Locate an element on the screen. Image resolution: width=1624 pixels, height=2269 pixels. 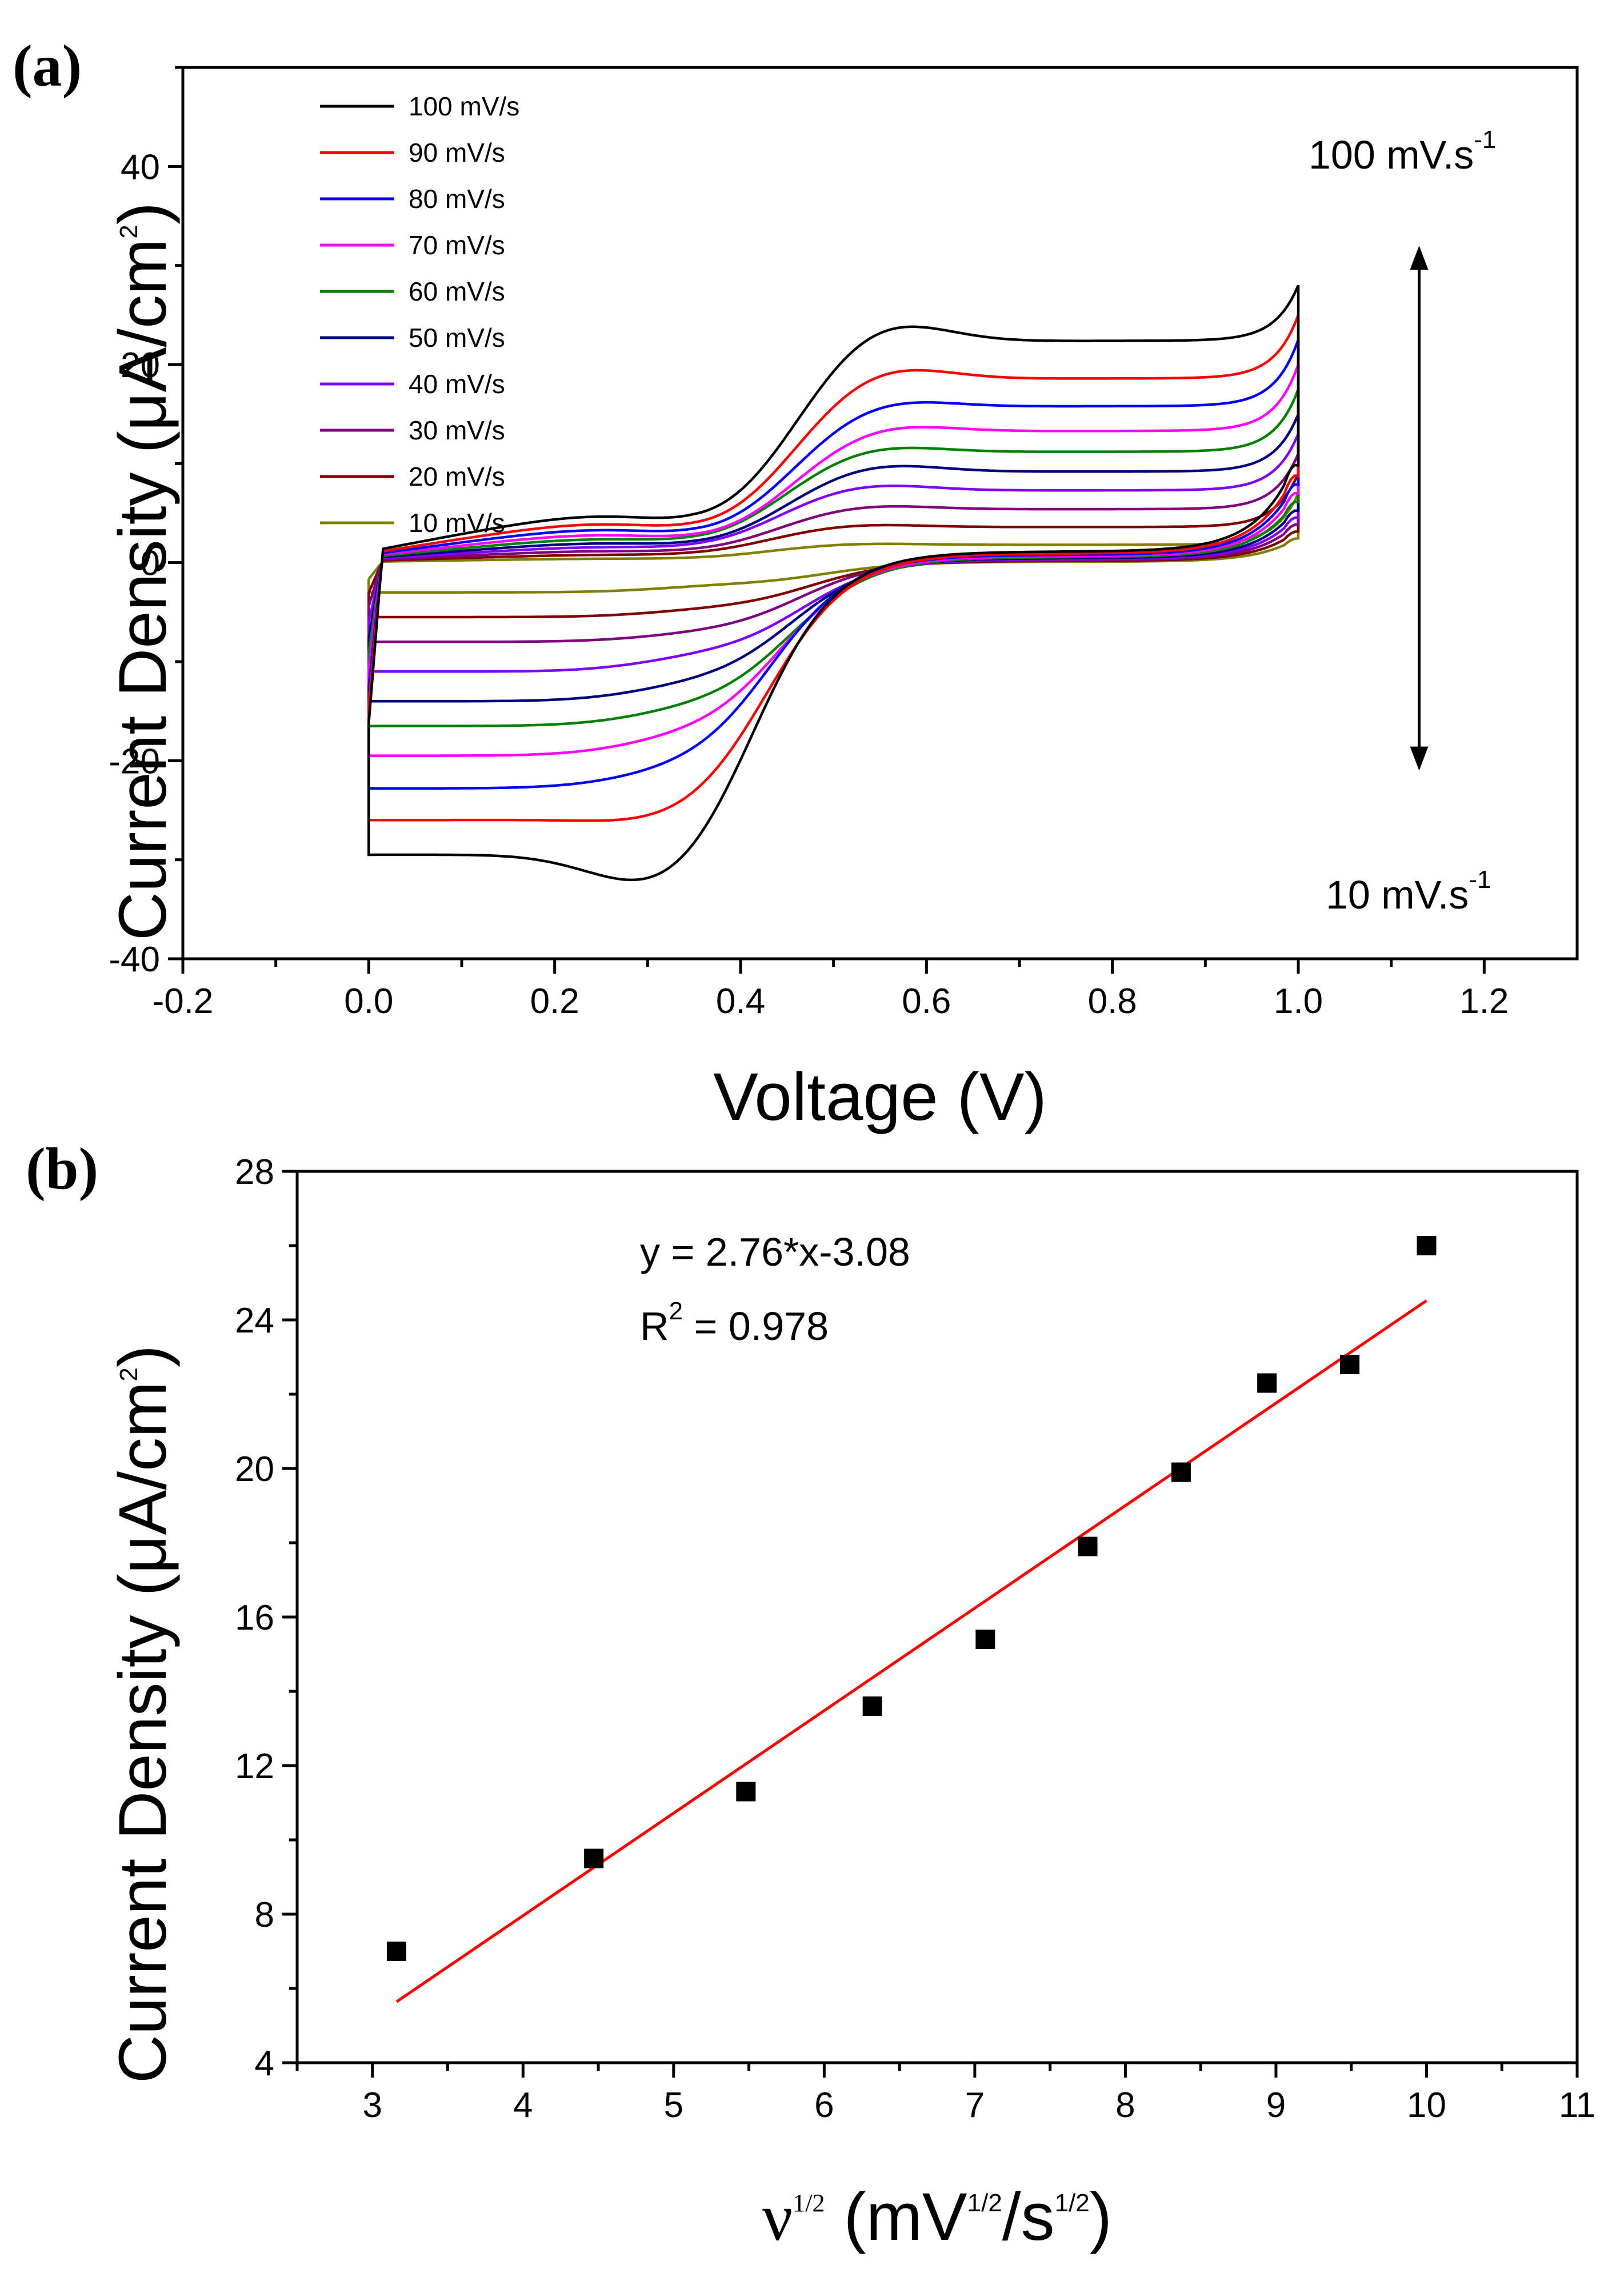
x-tick-label-a: 0.0 is located at coordinates (368, 1001).